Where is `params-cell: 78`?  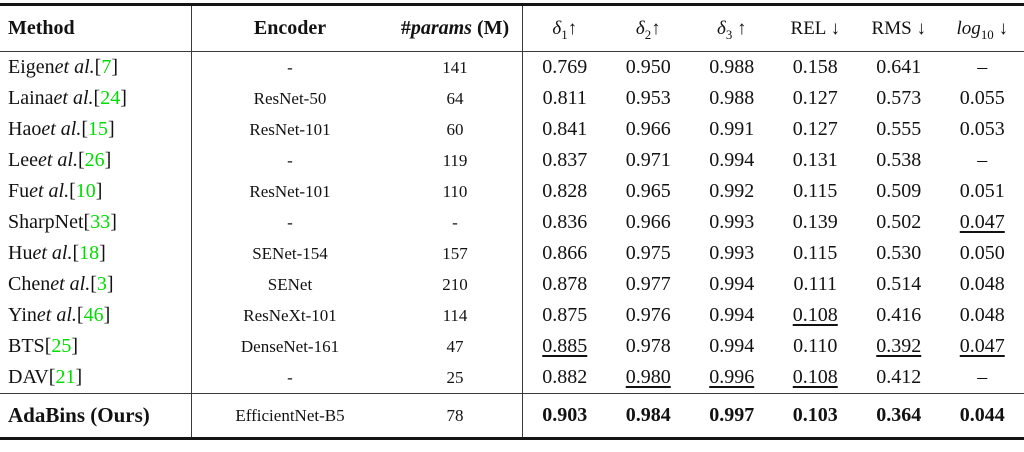 params-cell: 78 is located at coordinates (455, 415).